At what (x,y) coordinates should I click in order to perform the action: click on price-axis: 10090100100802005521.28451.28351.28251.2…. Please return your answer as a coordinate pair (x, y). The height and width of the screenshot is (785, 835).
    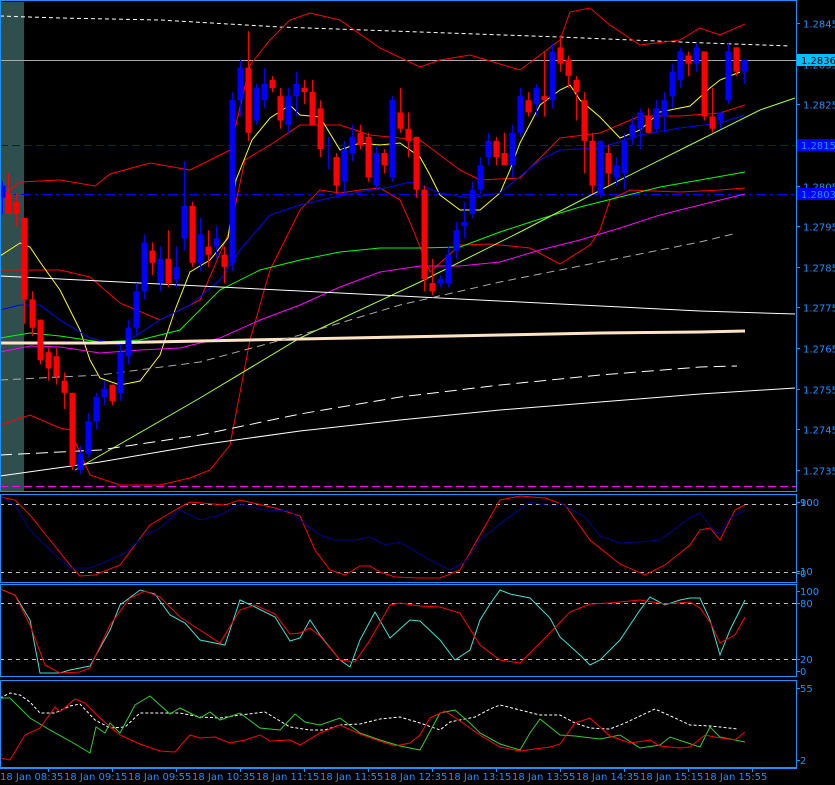
    Looking at the image, I should click on (815, 394).